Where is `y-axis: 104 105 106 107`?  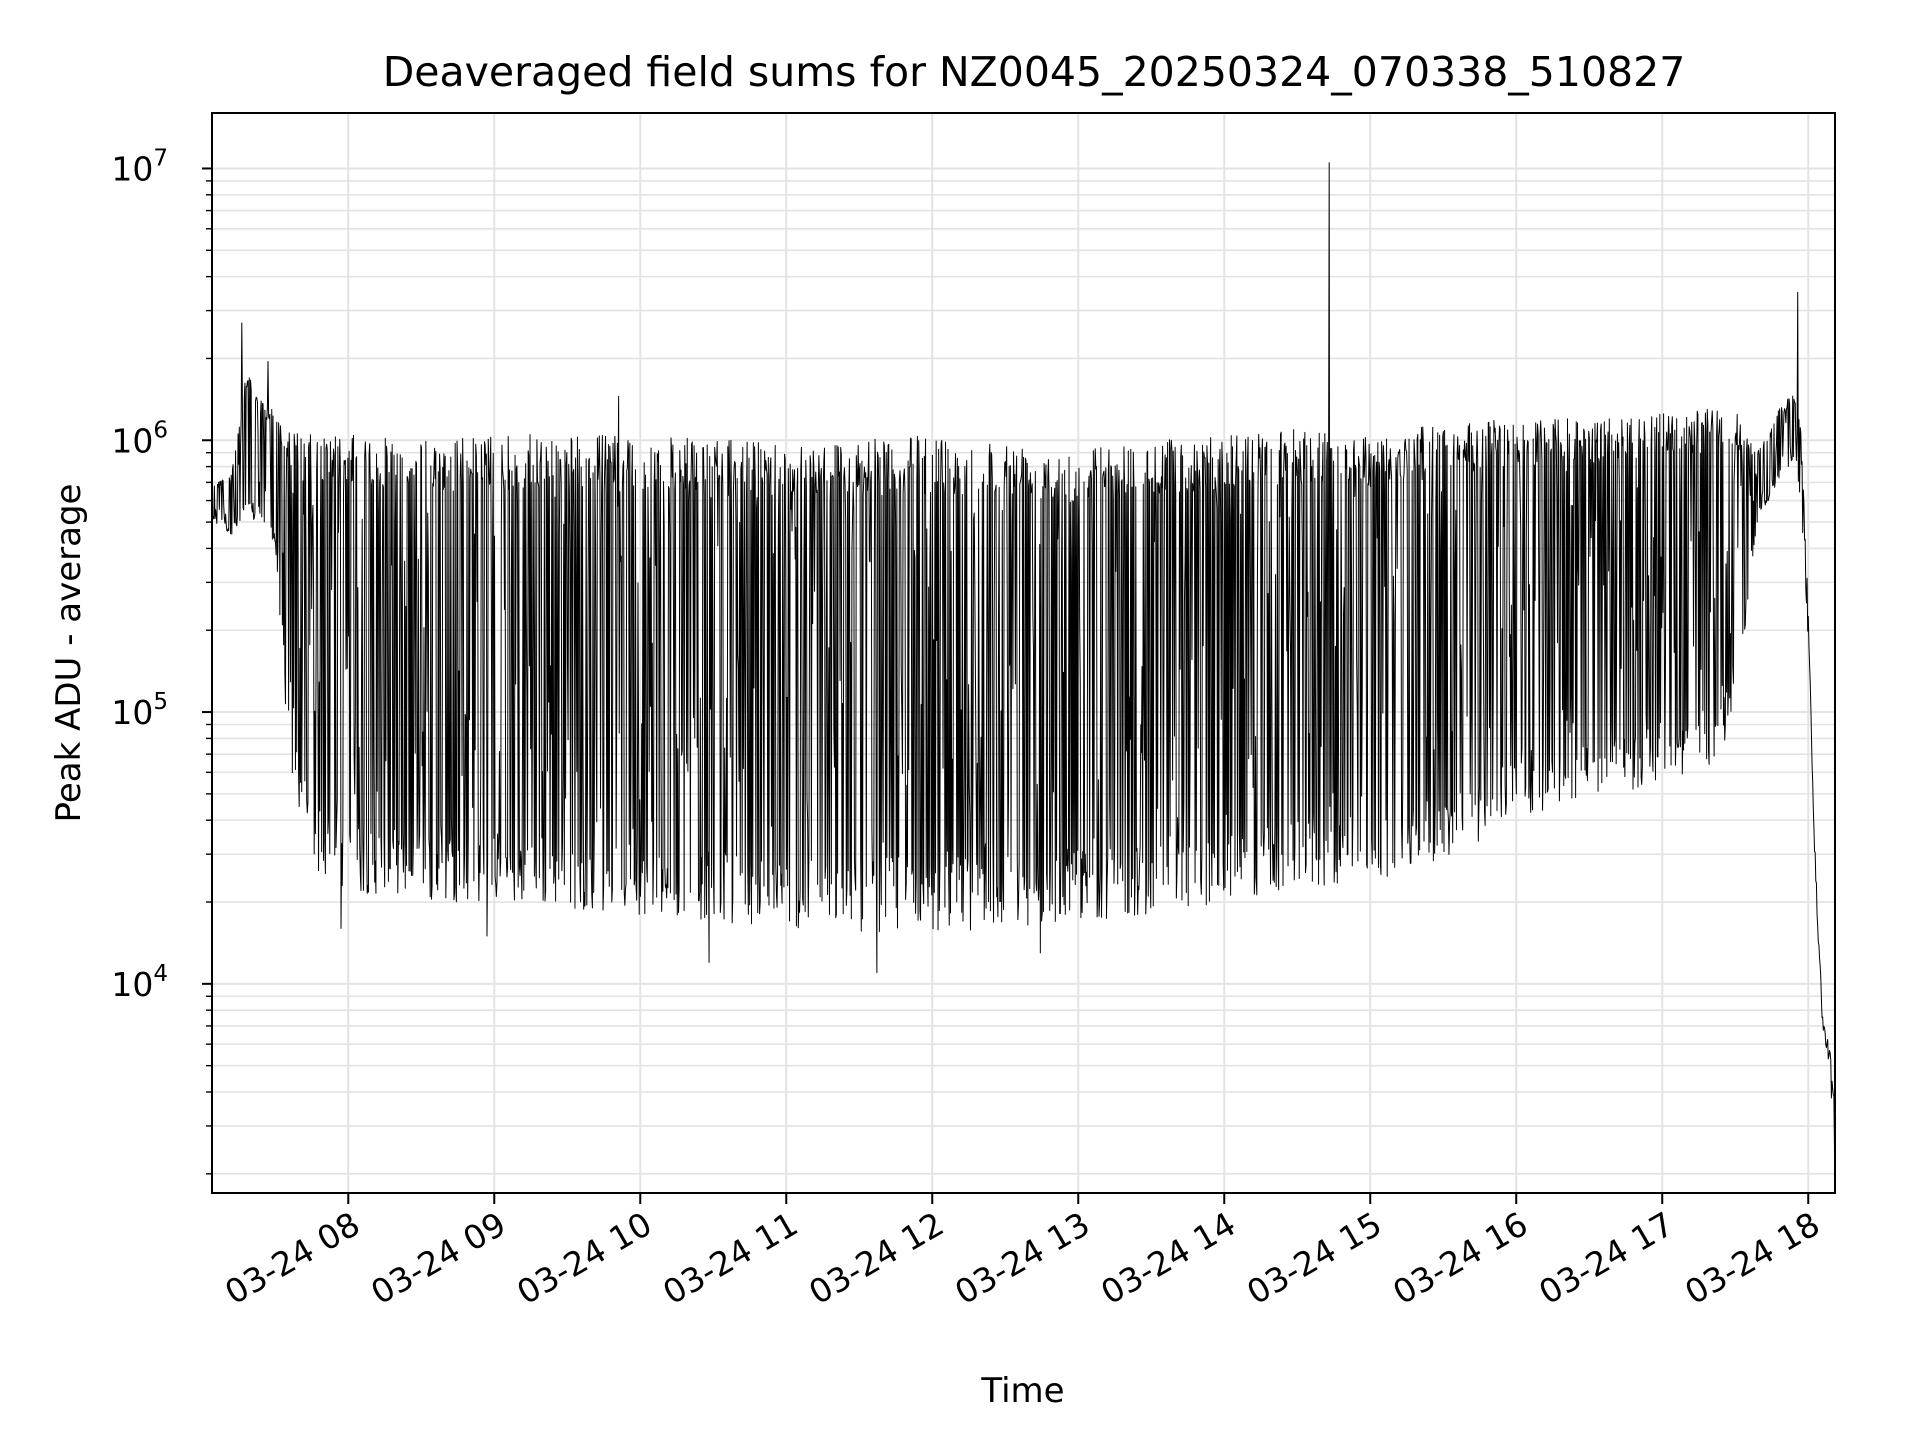 y-axis: 104 105 106 107 is located at coordinates (161, 660).